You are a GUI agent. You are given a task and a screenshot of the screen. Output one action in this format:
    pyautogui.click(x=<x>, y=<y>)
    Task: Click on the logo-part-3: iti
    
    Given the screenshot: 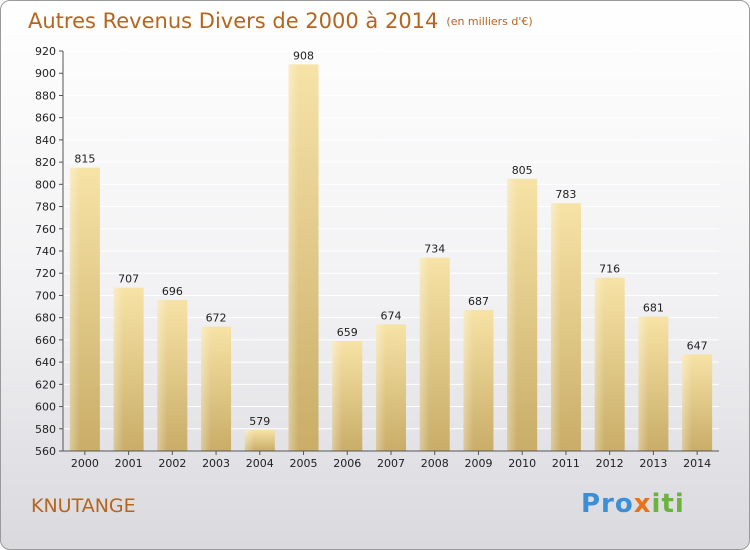 What is the action you would take?
    pyautogui.click(x=668, y=504)
    